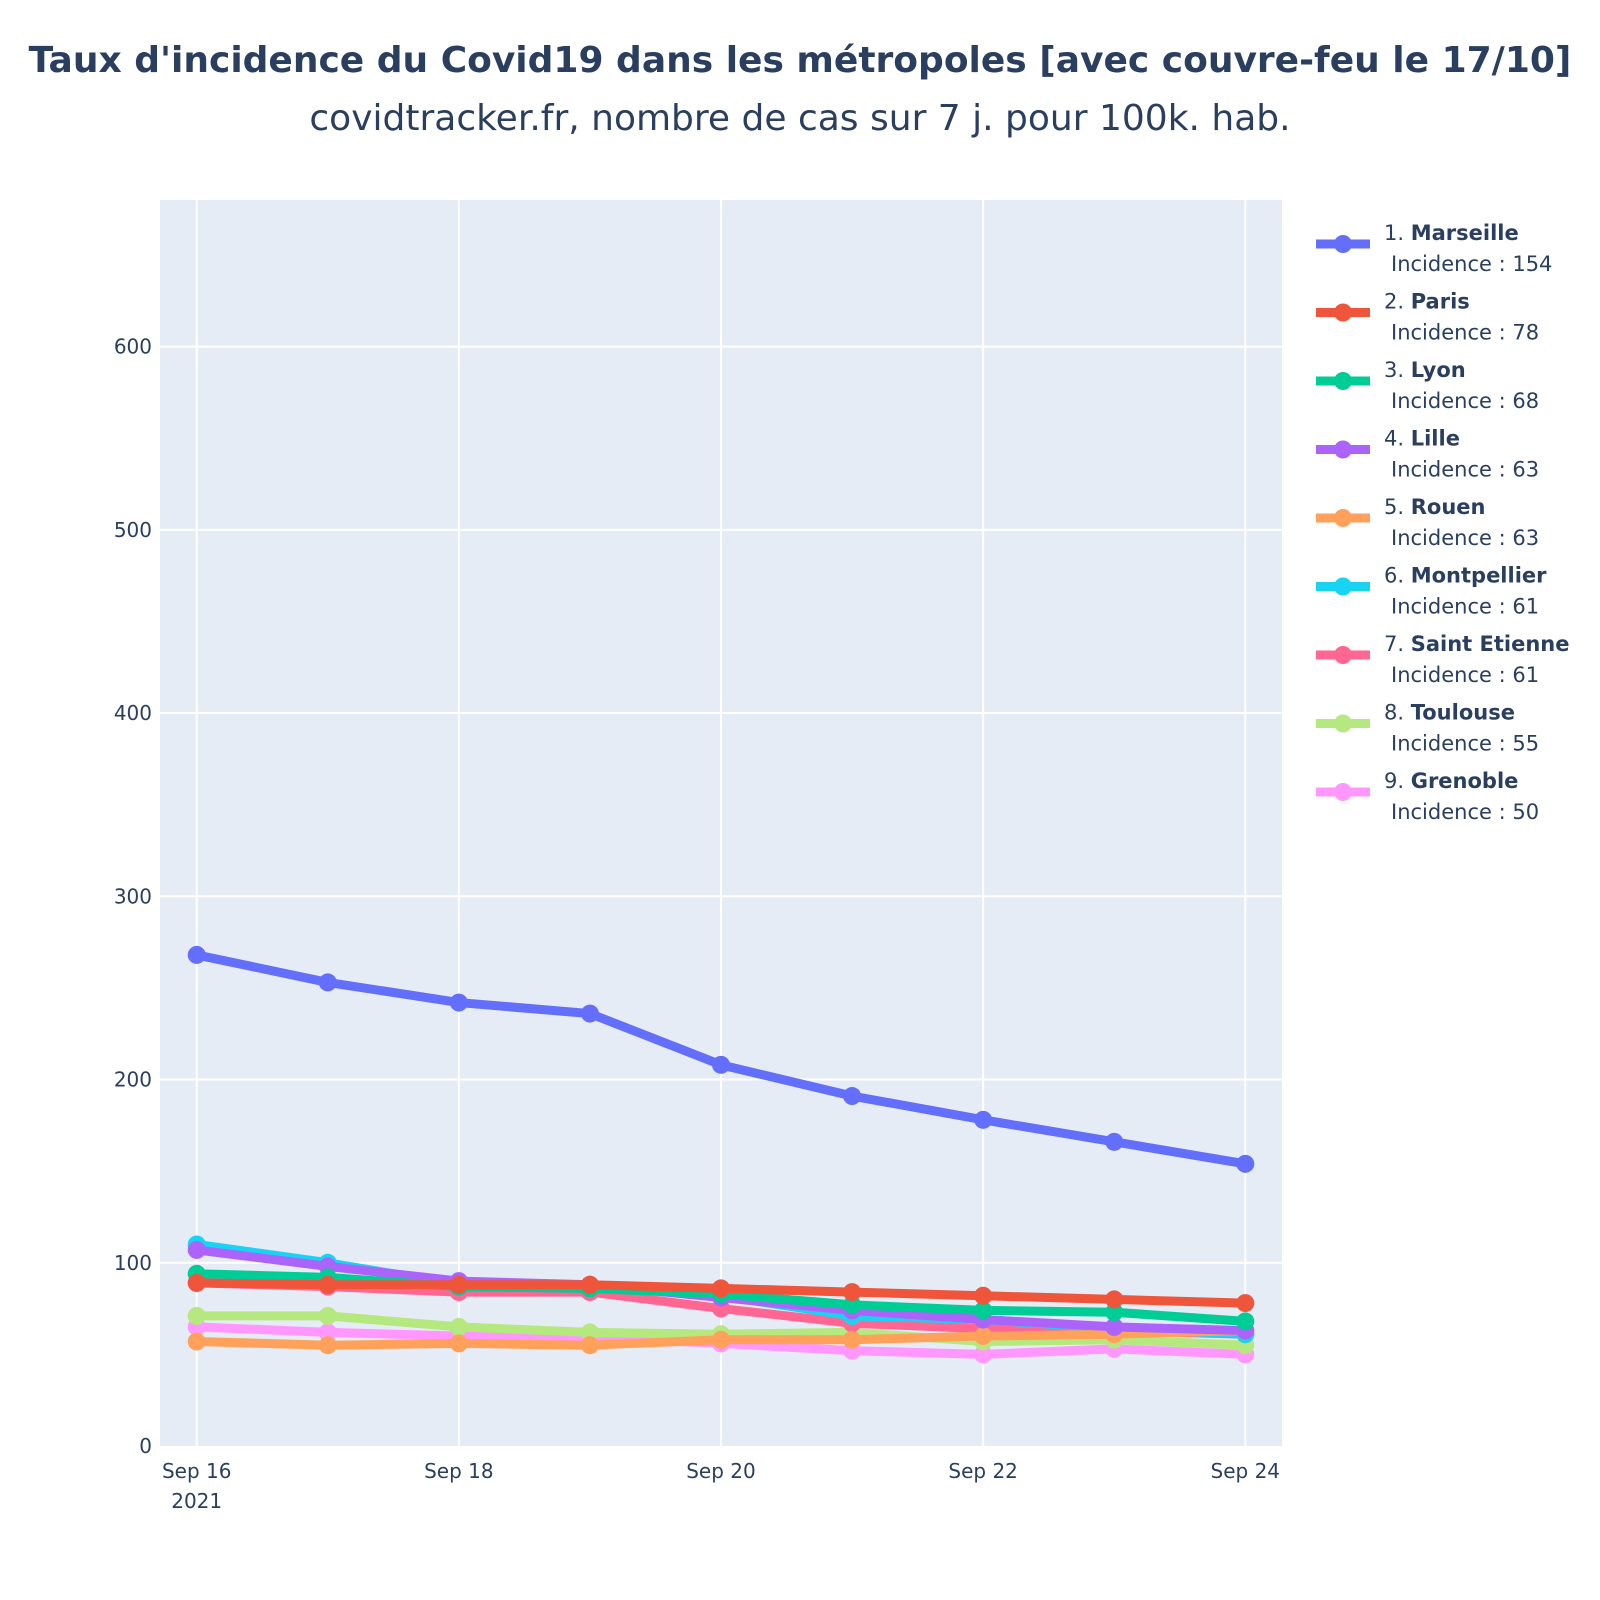 This screenshot has width=1600, height=1600. What do you see at coordinates (1434, 248) in the screenshot?
I see `legend-item: 1. Marseille Incidence : 154` at bounding box center [1434, 248].